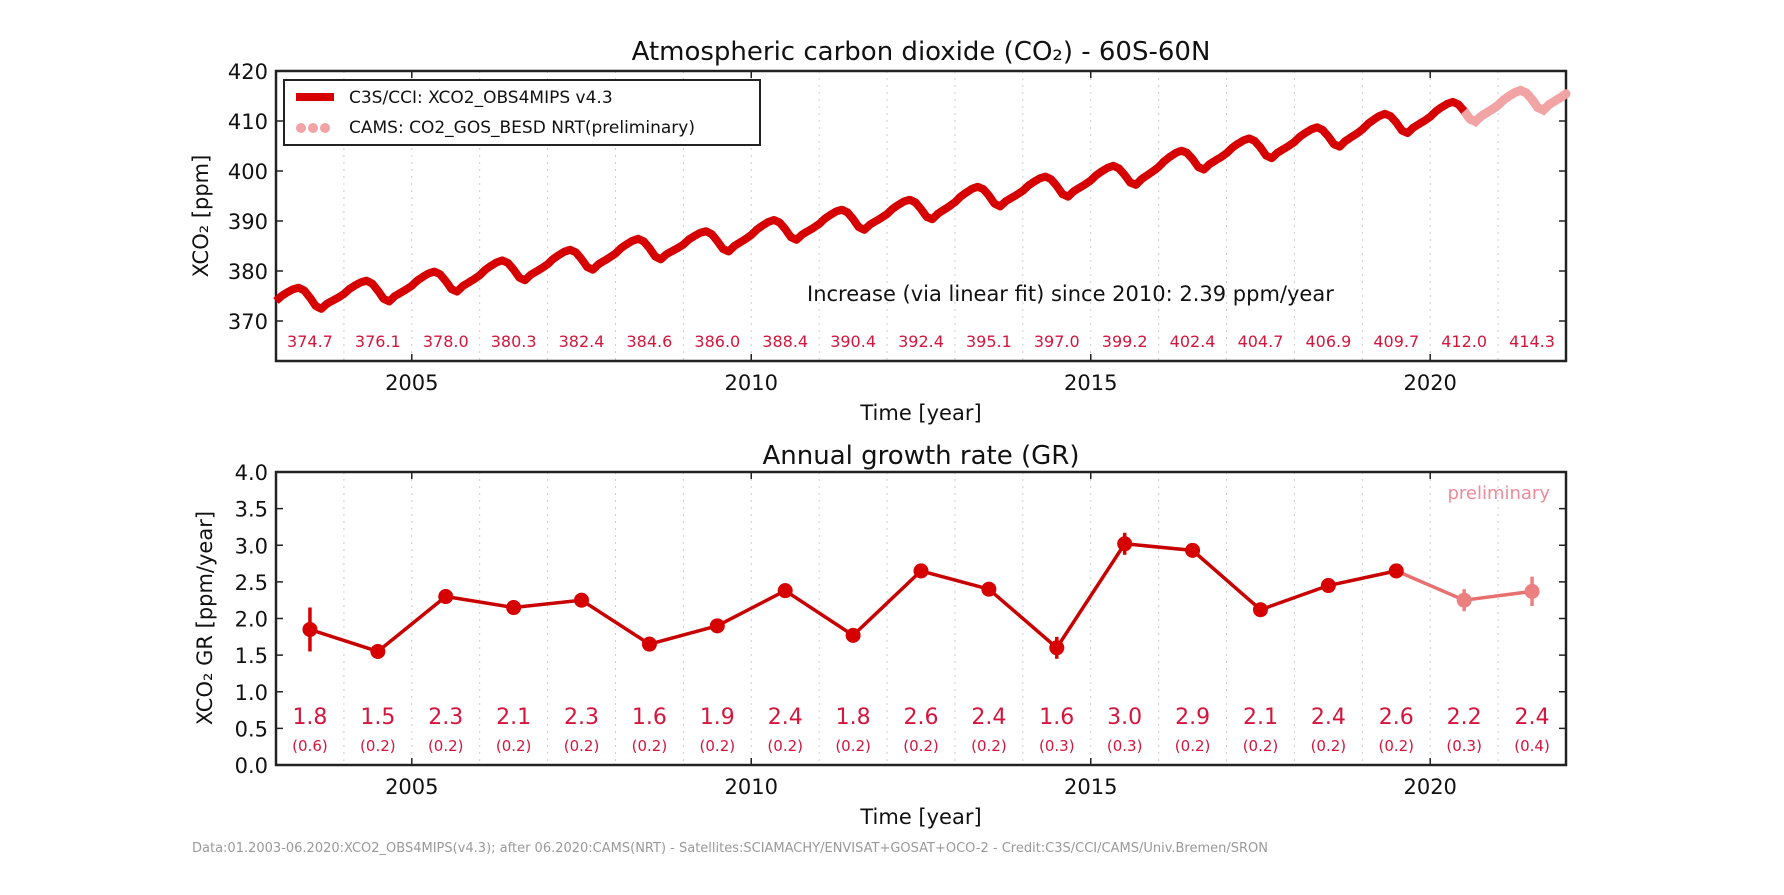  Describe the element at coordinates (1124, 717) in the screenshot. I see `growth-rate-value-label: 3.0` at that location.